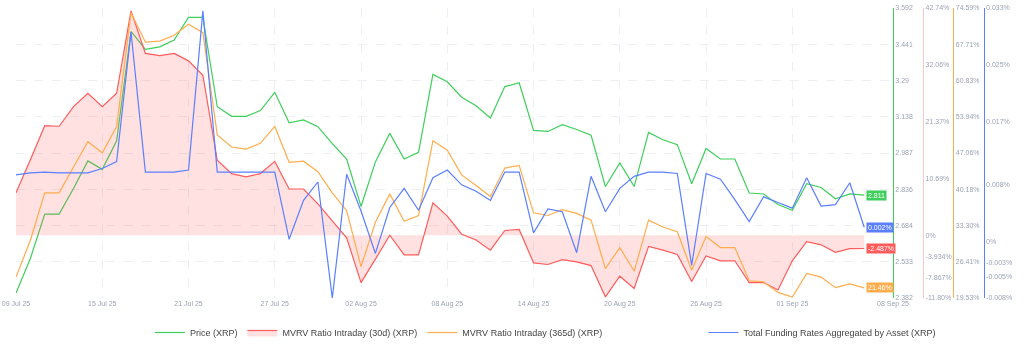 The image size is (1024, 347). I want to click on legend-label: Total Funding Rates Aggregated by Asset (XRP), so click(839, 333).